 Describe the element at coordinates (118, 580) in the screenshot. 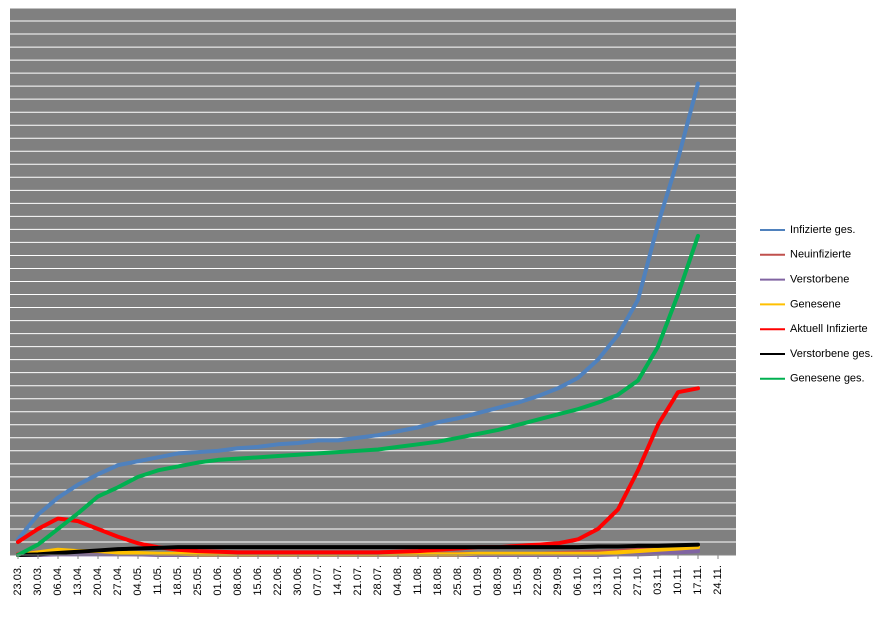

I see `x-tick-label: 27.04.` at that location.